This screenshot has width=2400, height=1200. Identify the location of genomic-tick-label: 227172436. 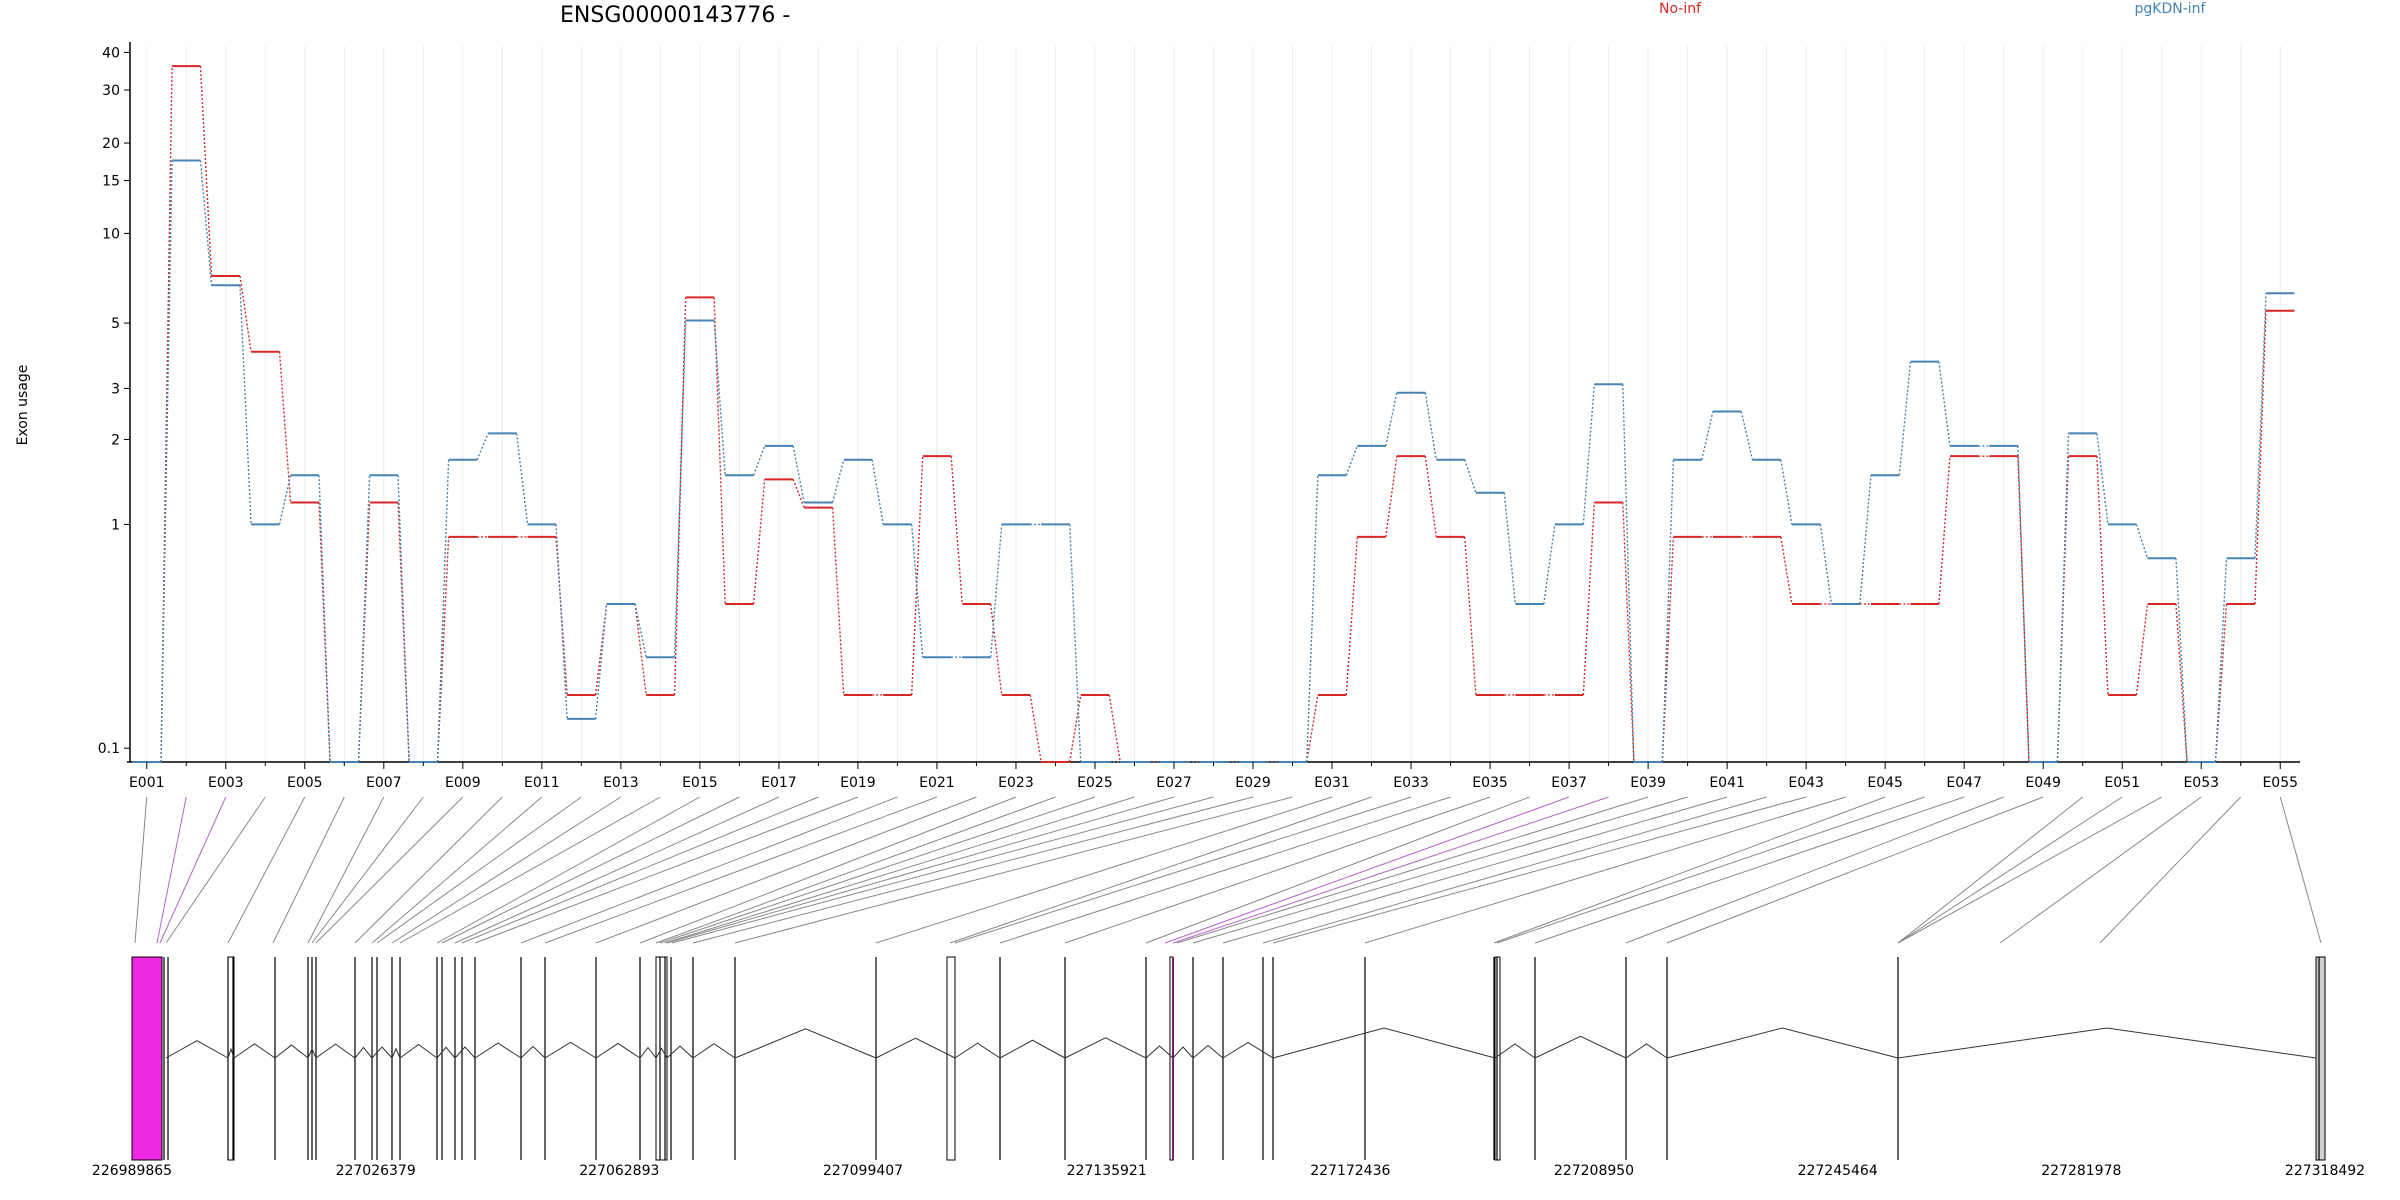
(1350, 1171).